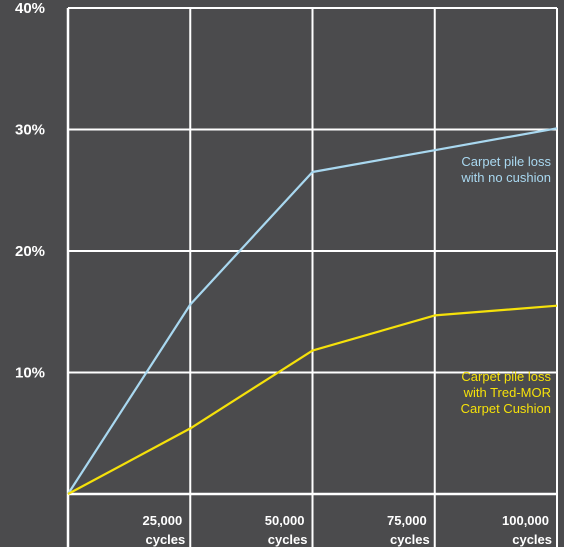 The height and width of the screenshot is (547, 564). Describe the element at coordinates (30, 373) in the screenshot. I see `y-tick-label: 10%` at that location.